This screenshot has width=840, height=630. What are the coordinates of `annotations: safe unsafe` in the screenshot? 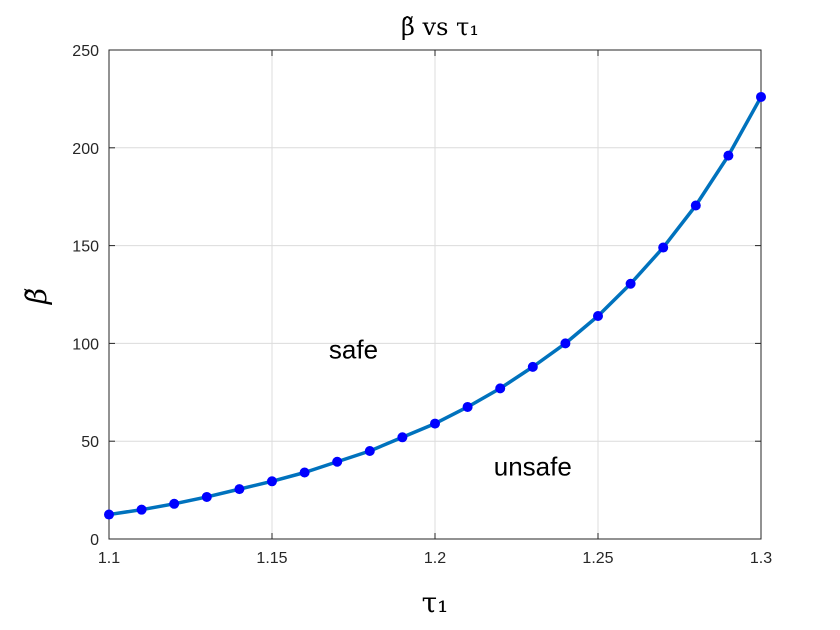 It's located at (450, 407).